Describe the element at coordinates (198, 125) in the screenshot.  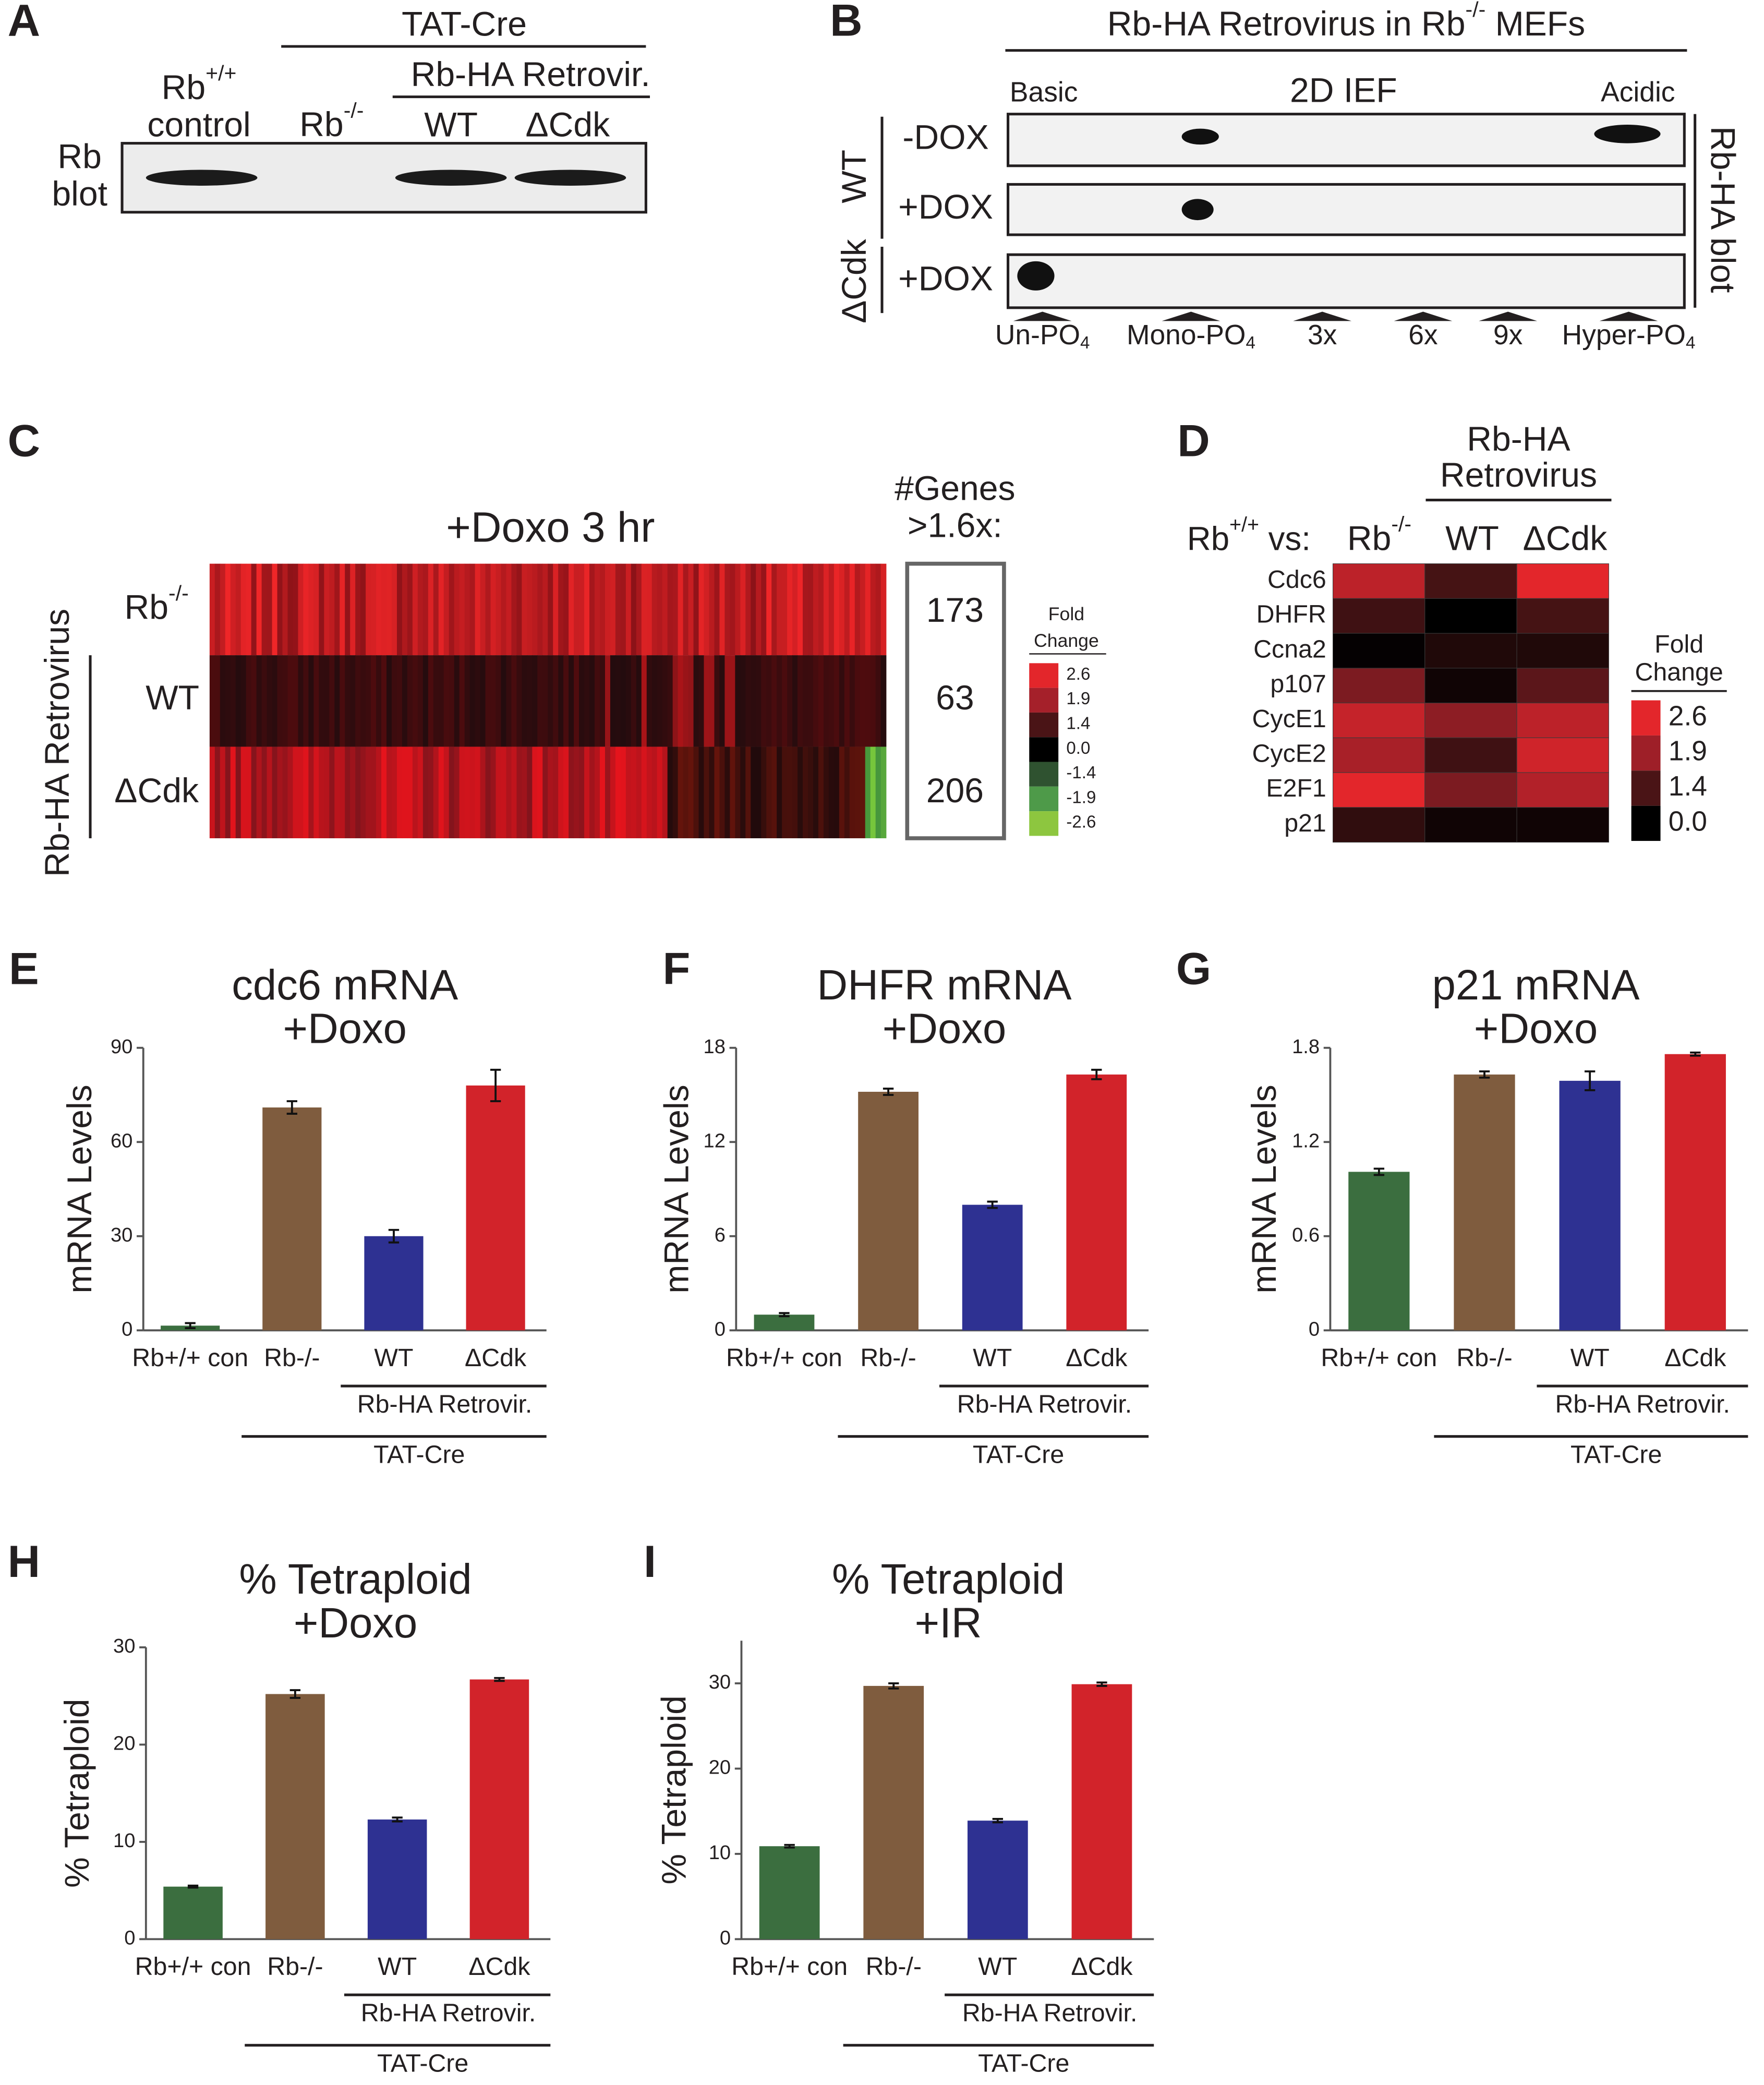
I see `column-label: control` at that location.